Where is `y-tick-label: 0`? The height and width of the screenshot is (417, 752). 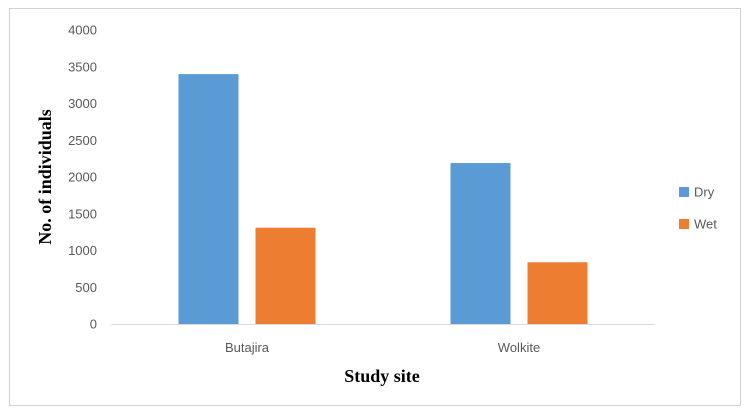
y-tick-label: 0 is located at coordinates (93, 324).